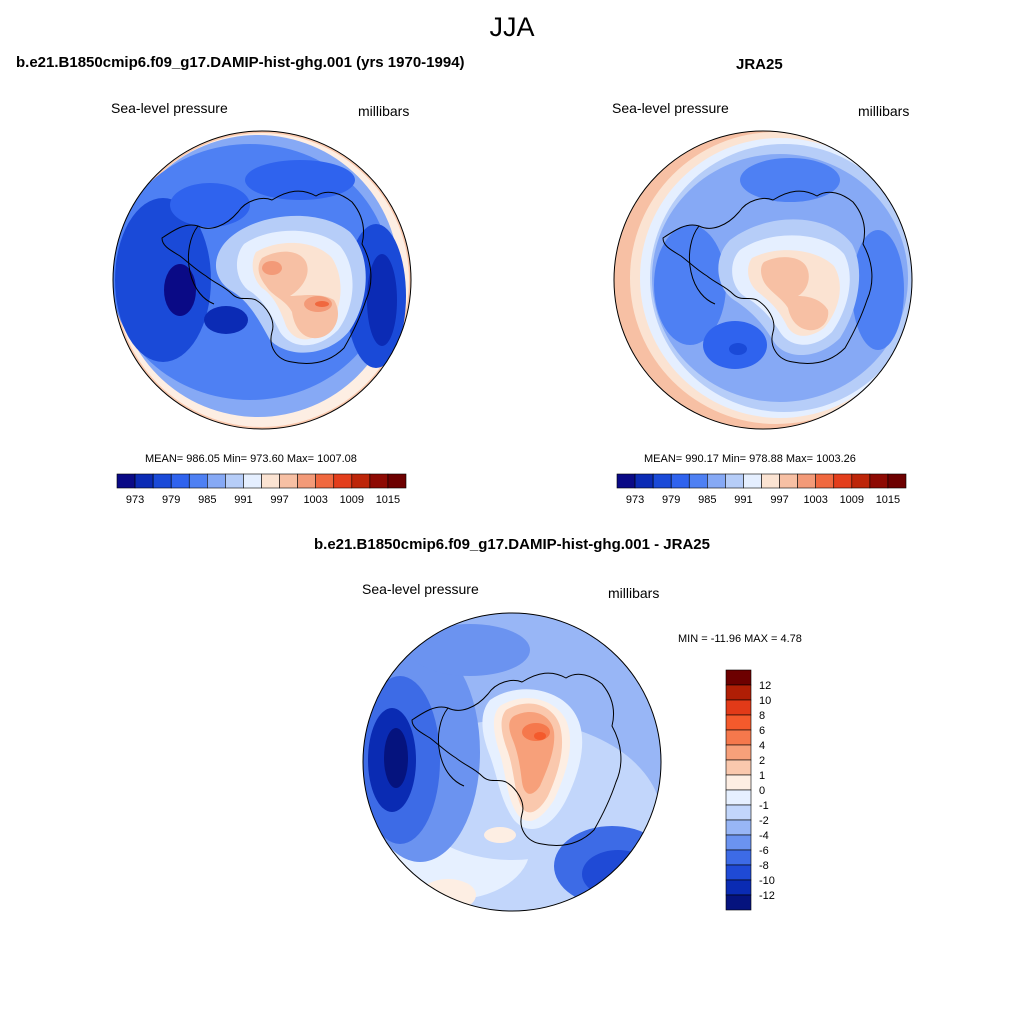 Image resolution: width=1024 pixels, height=1024 pixels. I want to click on colorbar-2-tick-label: 1009, so click(852, 500).